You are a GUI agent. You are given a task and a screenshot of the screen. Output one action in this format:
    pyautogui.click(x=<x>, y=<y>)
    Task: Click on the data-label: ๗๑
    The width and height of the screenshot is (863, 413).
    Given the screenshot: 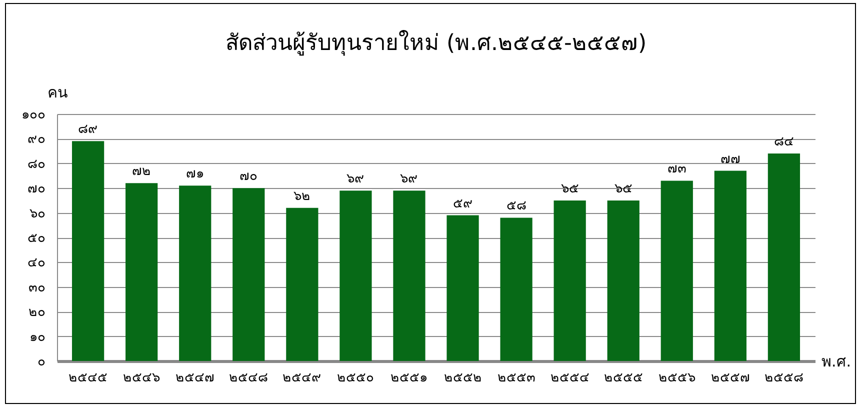 What is the action you would take?
    pyautogui.click(x=195, y=174)
    